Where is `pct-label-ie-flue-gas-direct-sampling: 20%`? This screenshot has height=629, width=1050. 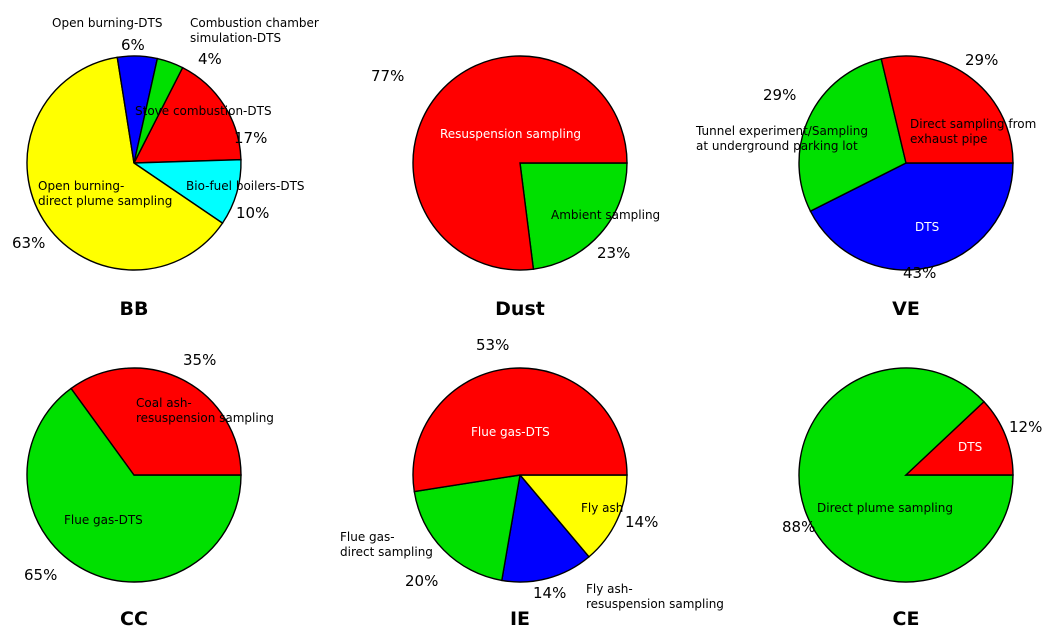 pct-label-ie-flue-gas-direct-sampling: 20% is located at coordinates (421, 581).